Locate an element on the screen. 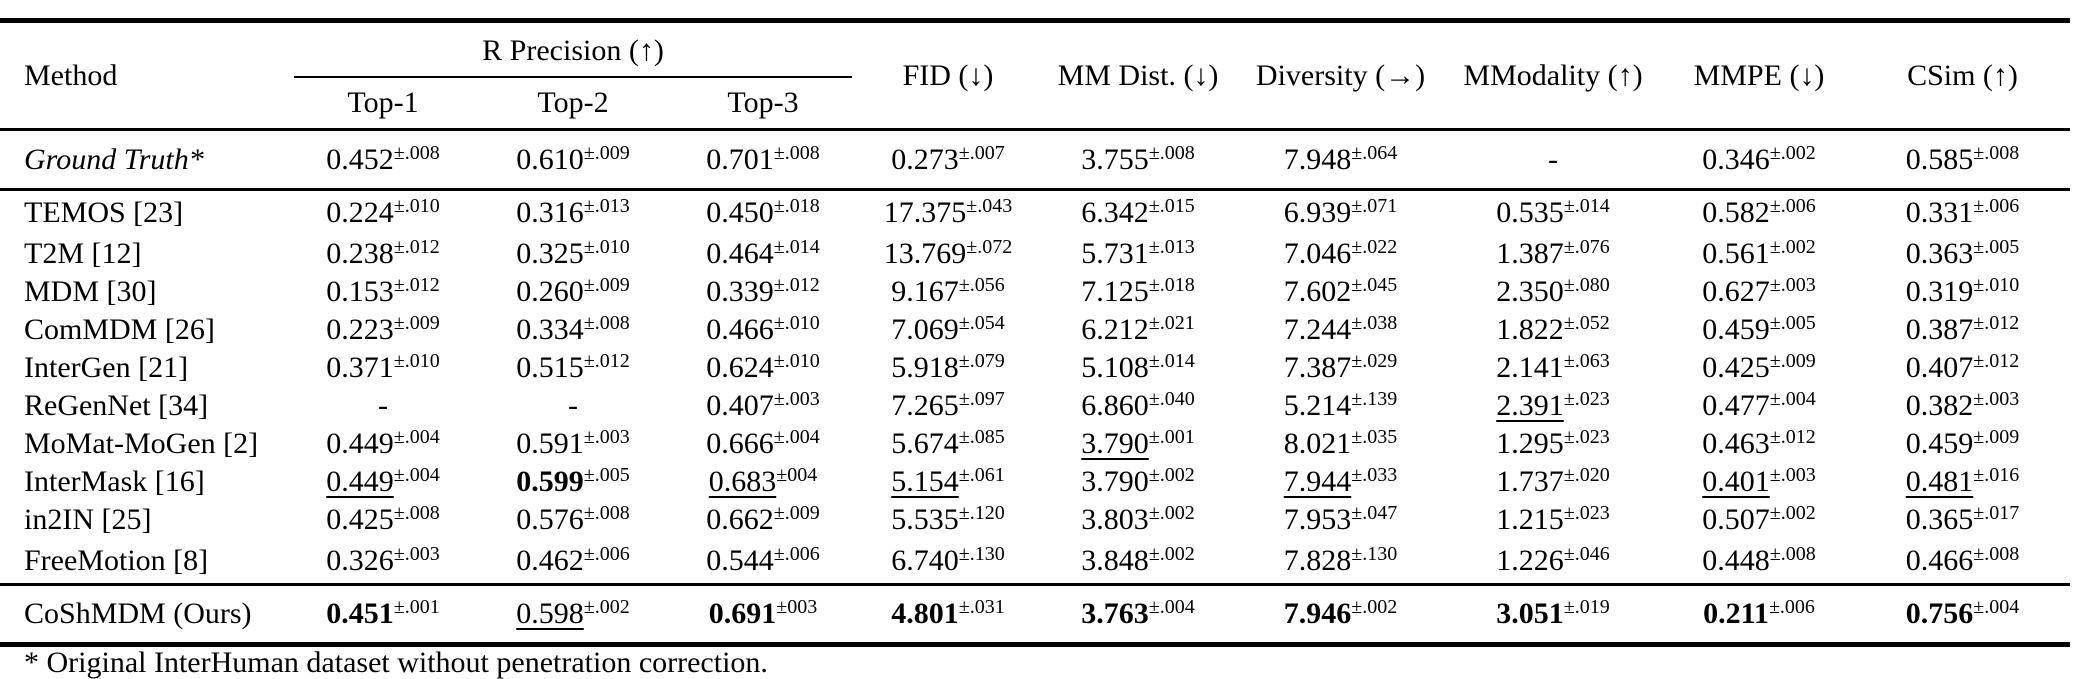 Image resolution: width=2076 pixels, height=679 pixels. value-cell: 3.848±.002 is located at coordinates (1138, 562).